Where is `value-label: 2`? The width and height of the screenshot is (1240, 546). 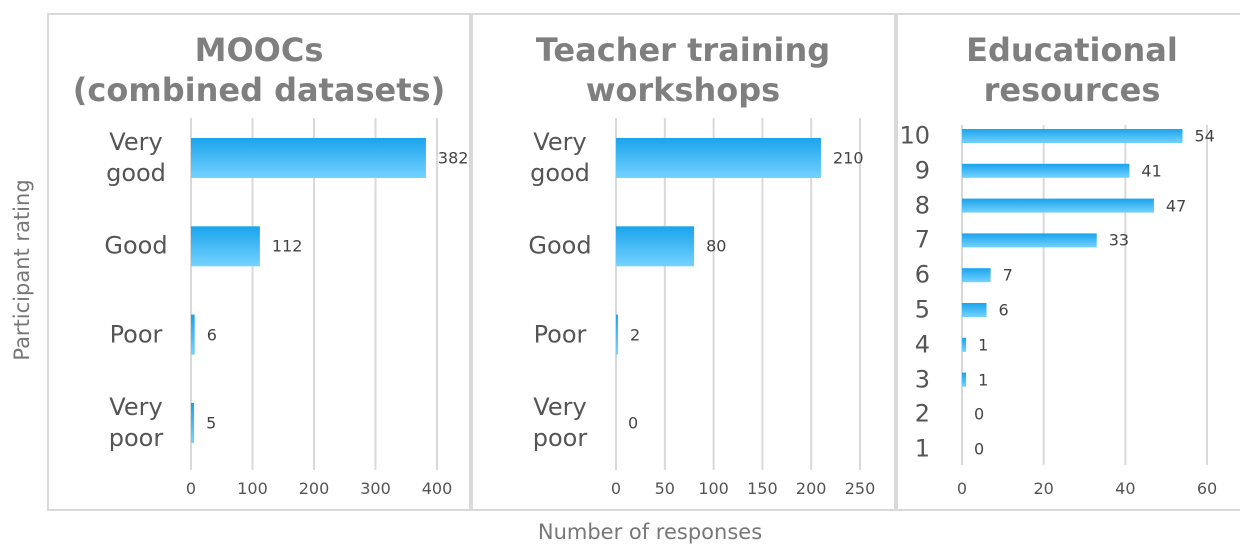 value-label: 2 is located at coordinates (635, 335).